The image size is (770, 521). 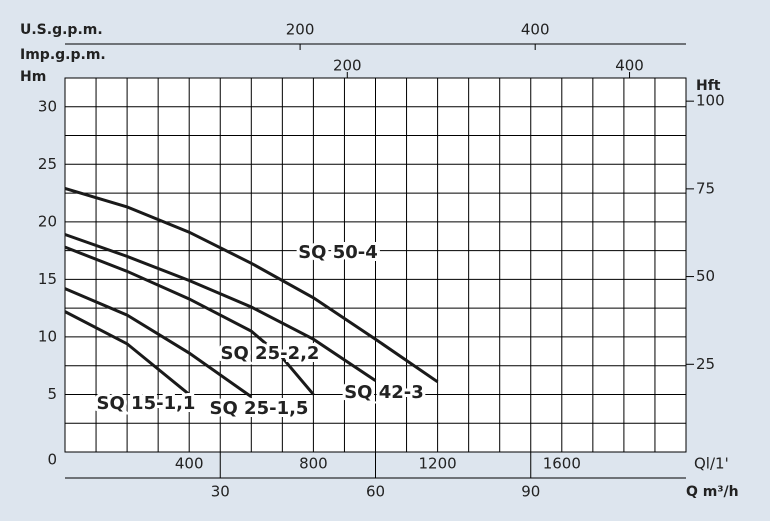 I want to click on x2-axis-label: Q m³/h, so click(x=712, y=492).